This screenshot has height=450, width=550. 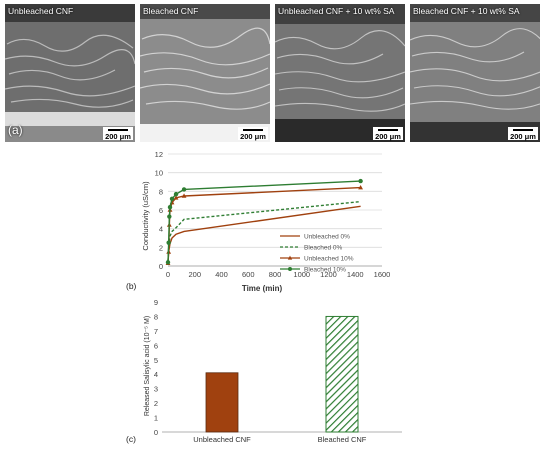 I want to click on chart-axes: 0 2 4 6 8 10 12 0 200 400 600 800 1000 1200 1400 1600, so click(x=273, y=214).